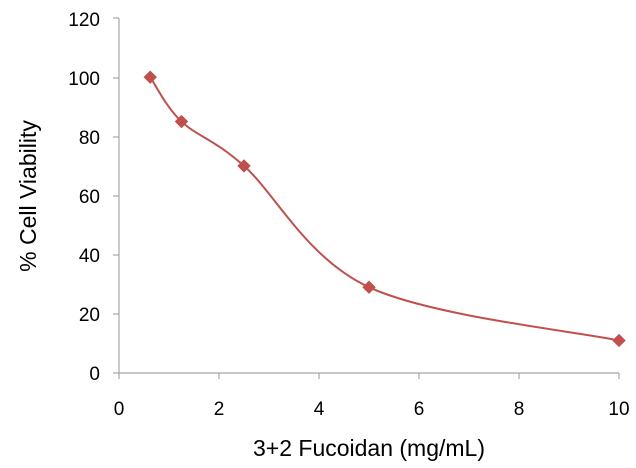  I want to click on x-tick-label: 8, so click(519, 409).